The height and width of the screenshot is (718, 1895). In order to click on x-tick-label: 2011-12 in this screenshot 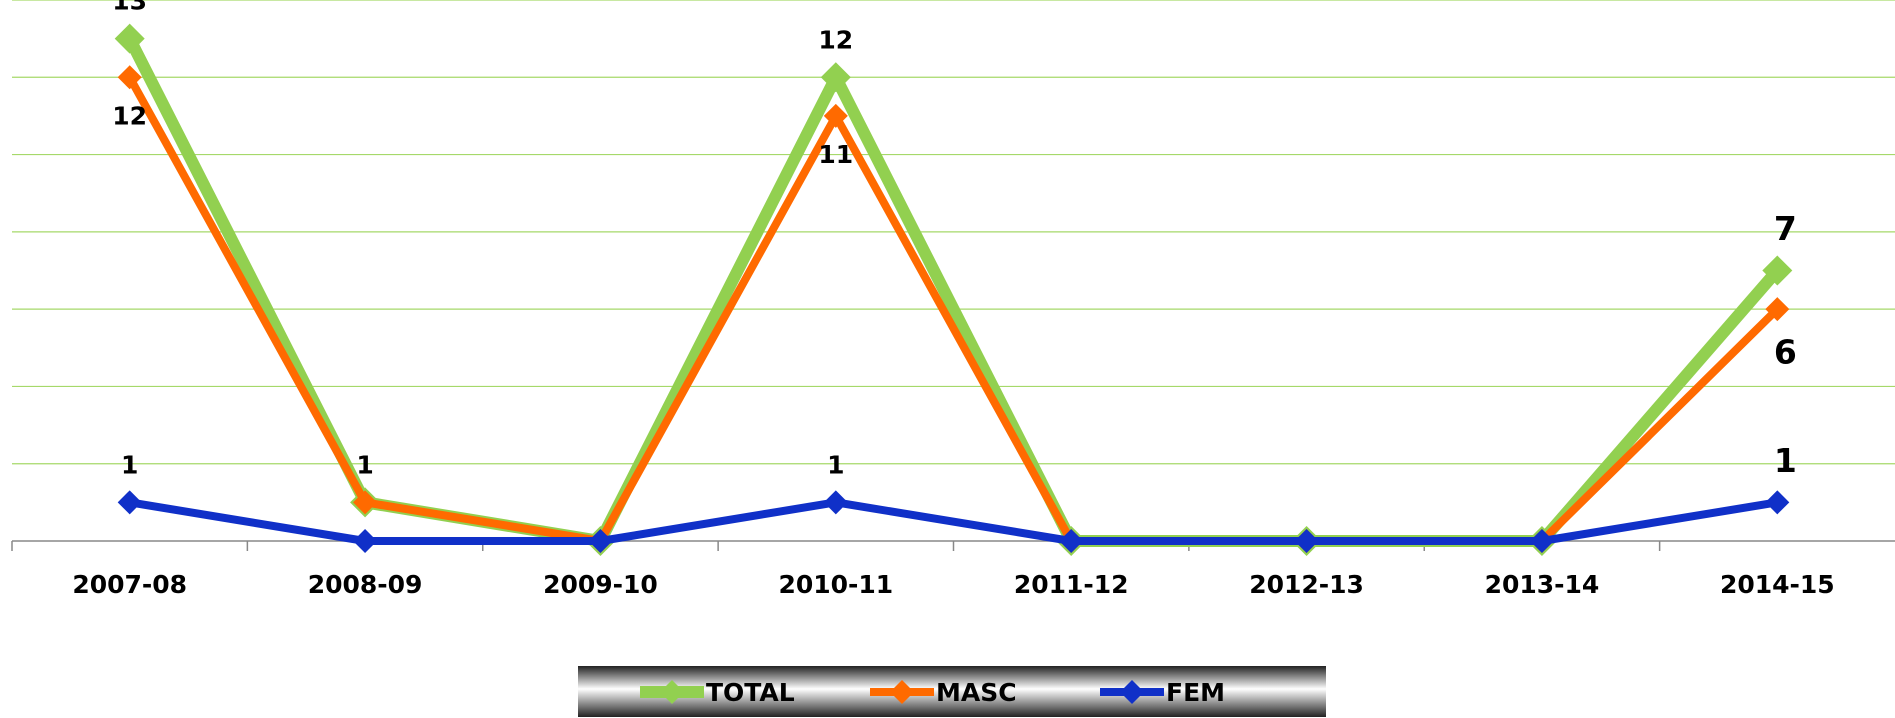, I will do `click(1071, 584)`.